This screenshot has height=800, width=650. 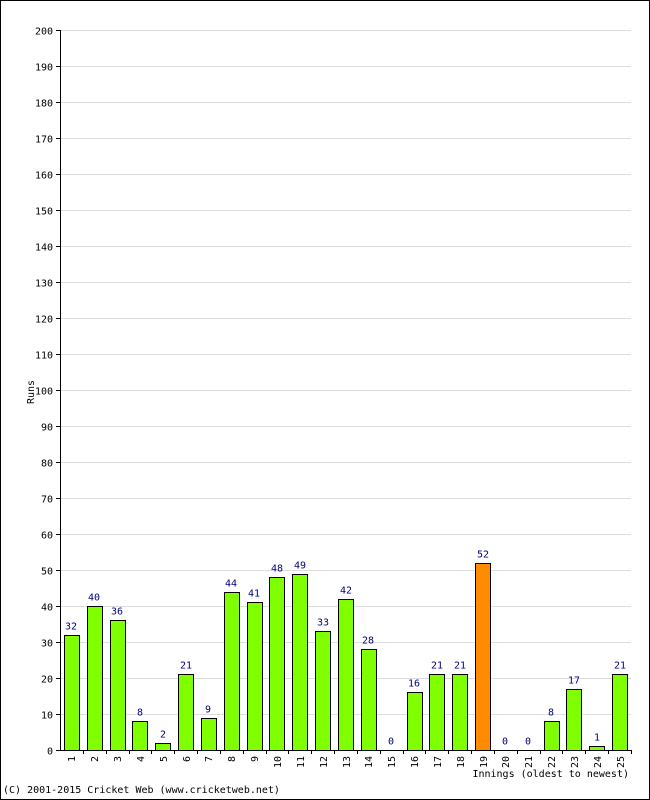 What do you see at coordinates (47, 716) in the screenshot?
I see `y-tick-label: 10` at bounding box center [47, 716].